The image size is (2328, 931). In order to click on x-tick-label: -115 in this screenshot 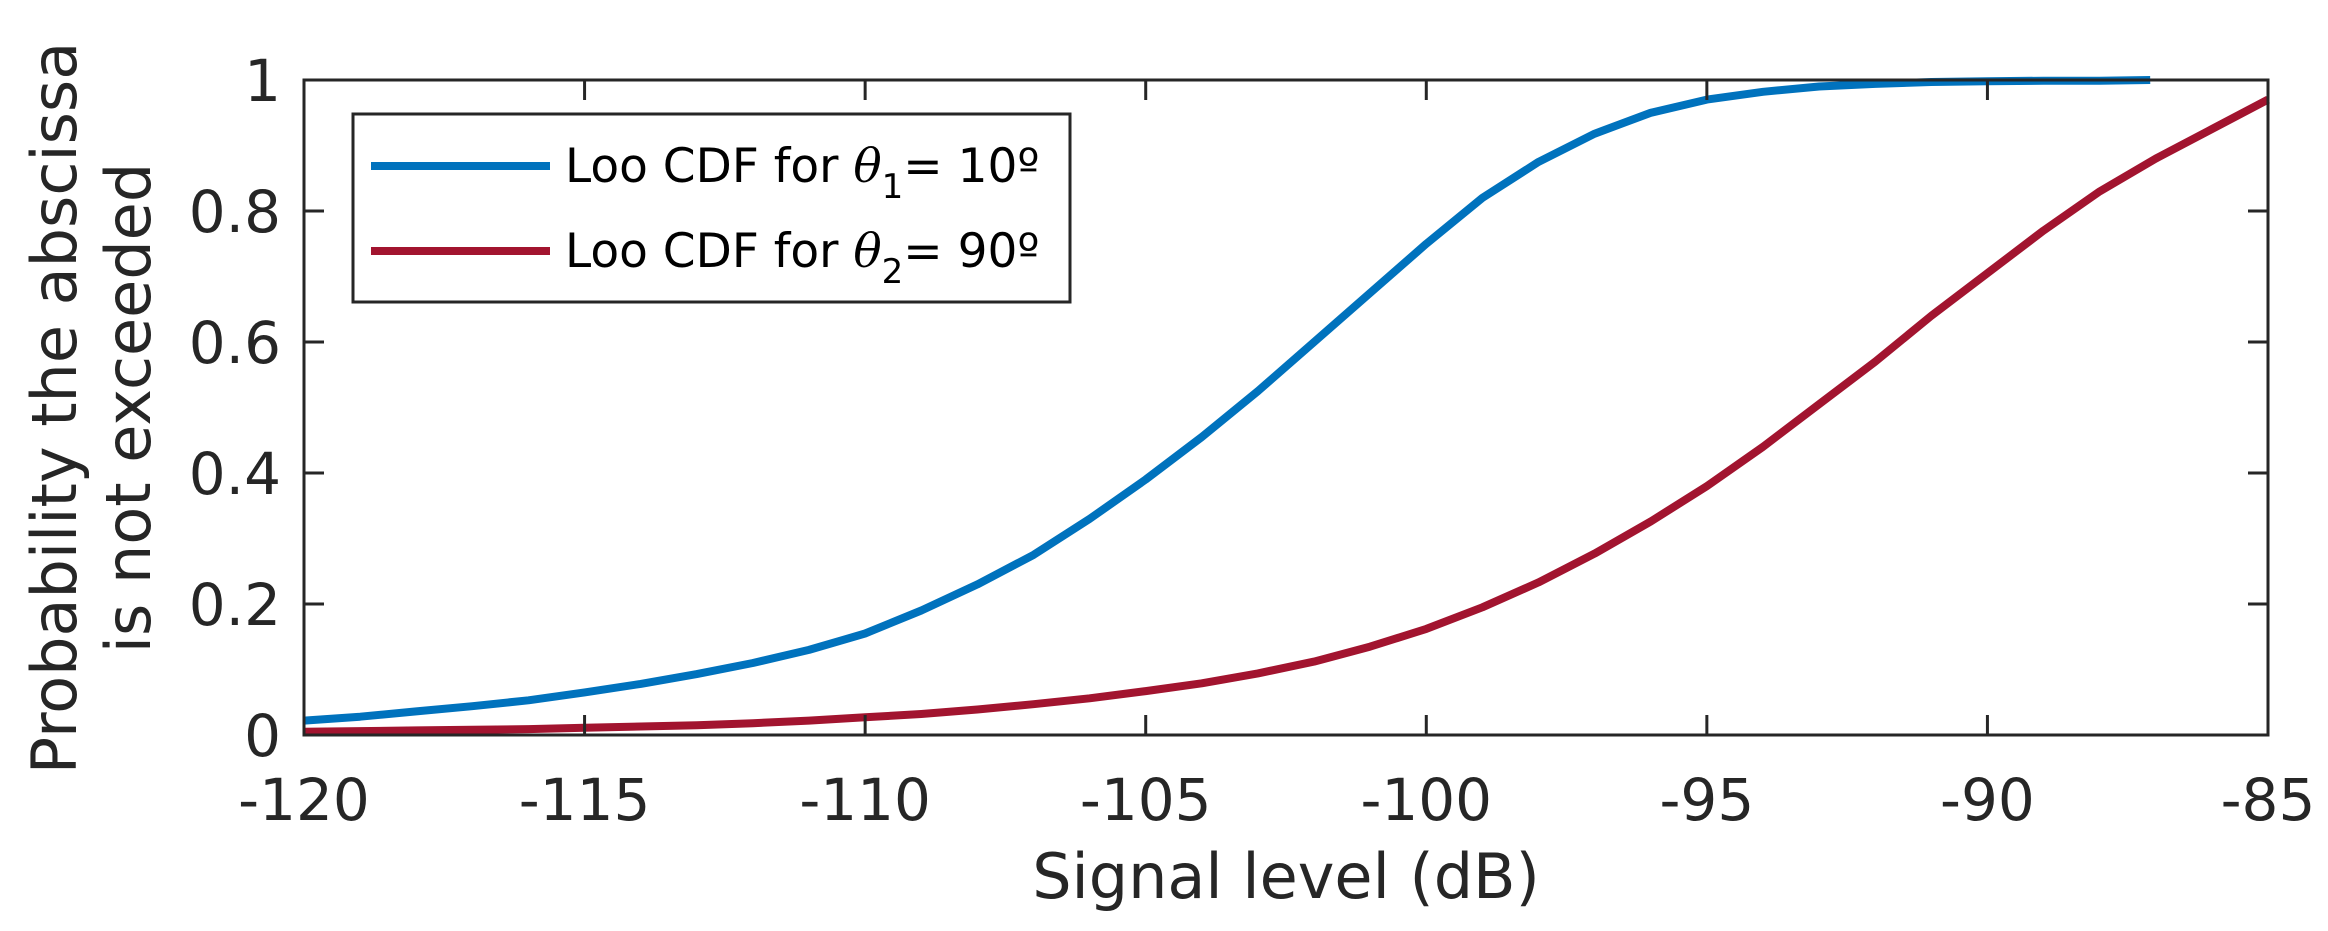, I will do `click(585, 800)`.